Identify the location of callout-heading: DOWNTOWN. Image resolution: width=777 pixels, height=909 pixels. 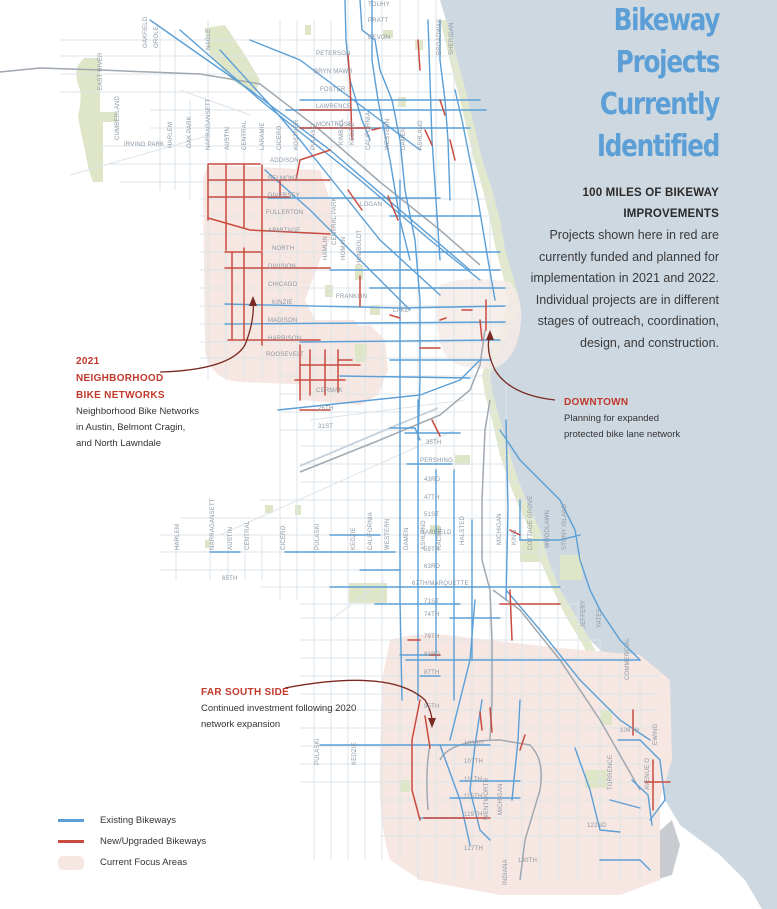
(596, 402).